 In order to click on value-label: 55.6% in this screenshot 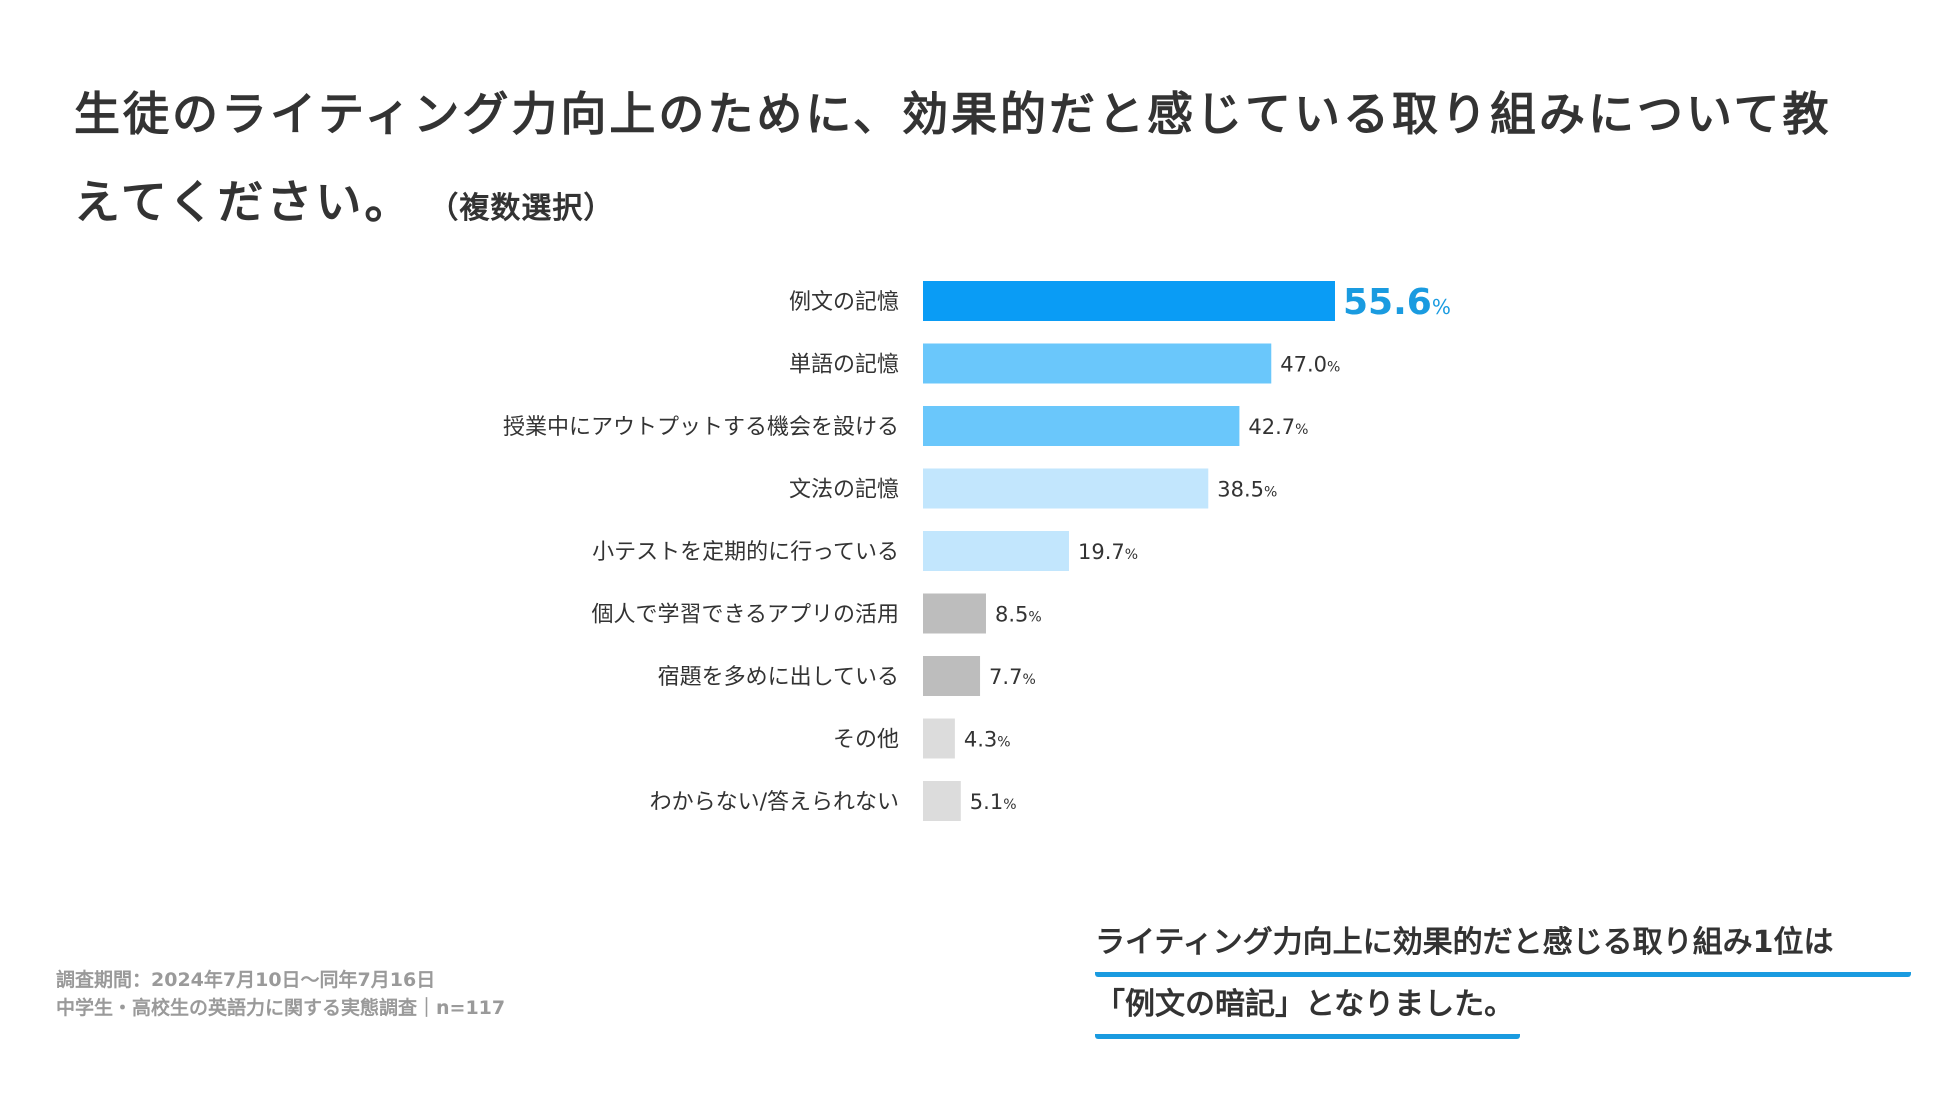, I will do `click(1397, 302)`.